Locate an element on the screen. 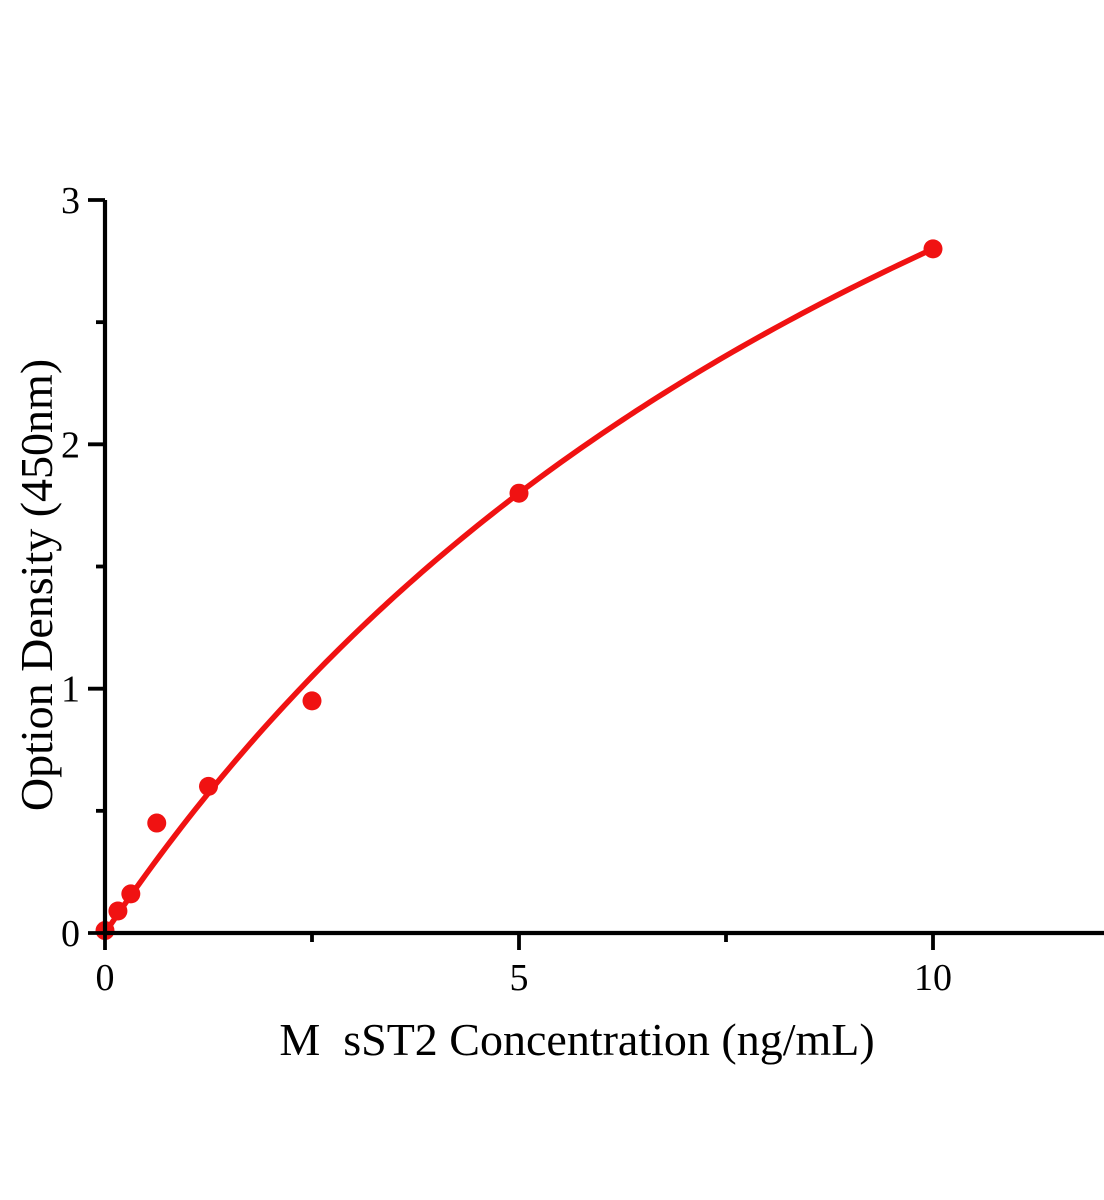 This screenshot has width=1104, height=1200. y-tick-label: 2 is located at coordinates (70, 445).